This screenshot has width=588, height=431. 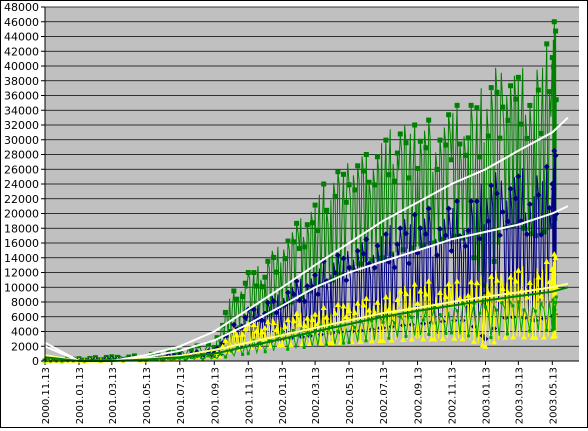 What do you see at coordinates (35, 361) in the screenshot?
I see `y-tick-label: 0` at bounding box center [35, 361].